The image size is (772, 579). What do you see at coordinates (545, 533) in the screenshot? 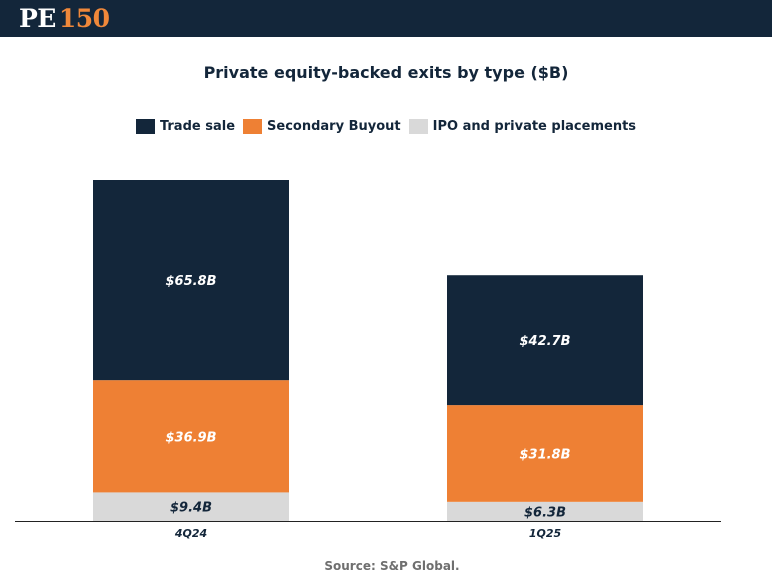
I see `x-tick-label-1q25: 1Q25` at bounding box center [545, 533].